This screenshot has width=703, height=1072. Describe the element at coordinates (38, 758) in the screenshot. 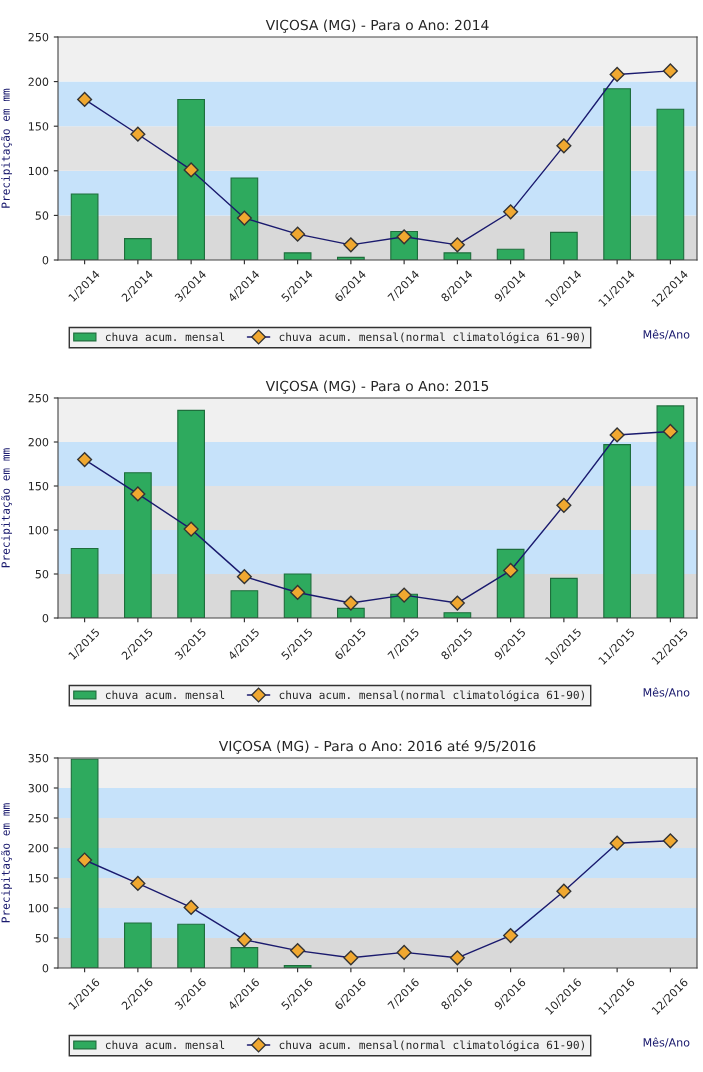

I see `y-tick-label: 350` at that location.